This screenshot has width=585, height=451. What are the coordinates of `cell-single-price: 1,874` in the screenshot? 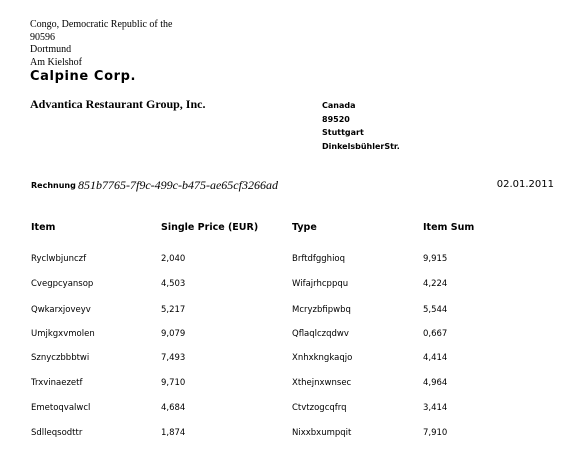 It's located at (173, 433).